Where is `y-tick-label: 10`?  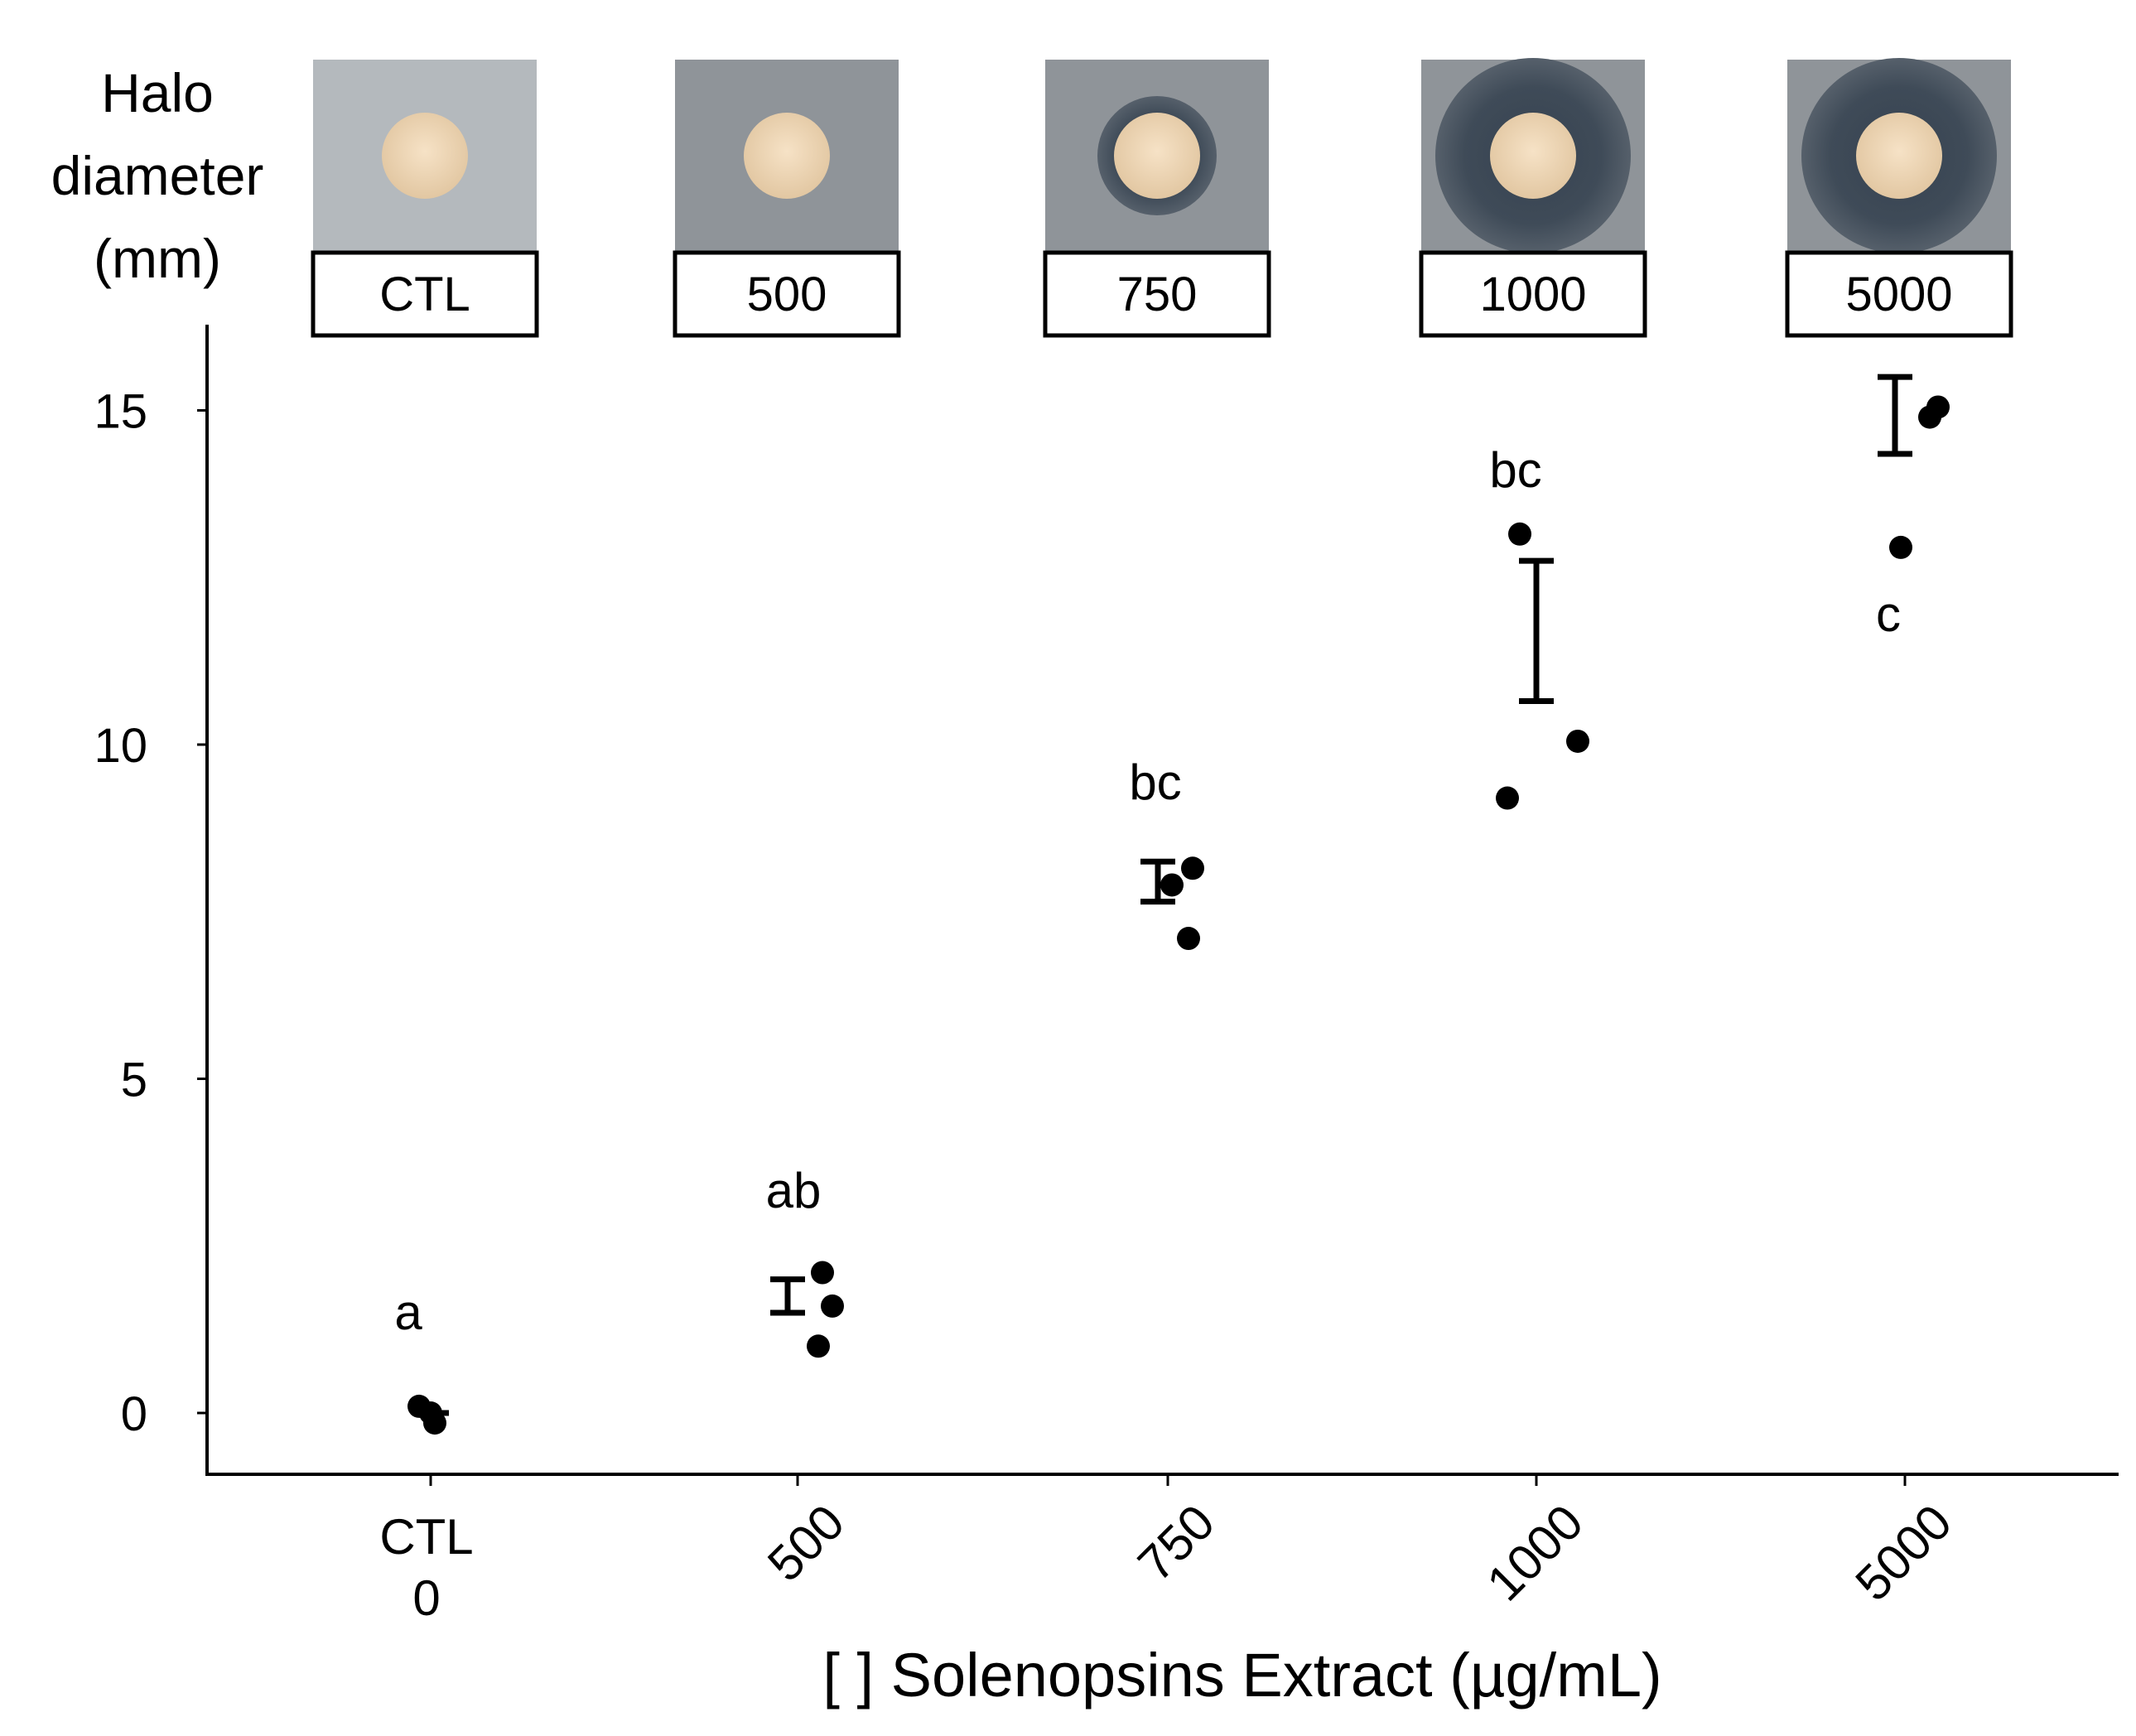 y-tick-label: 10 is located at coordinates (120, 746).